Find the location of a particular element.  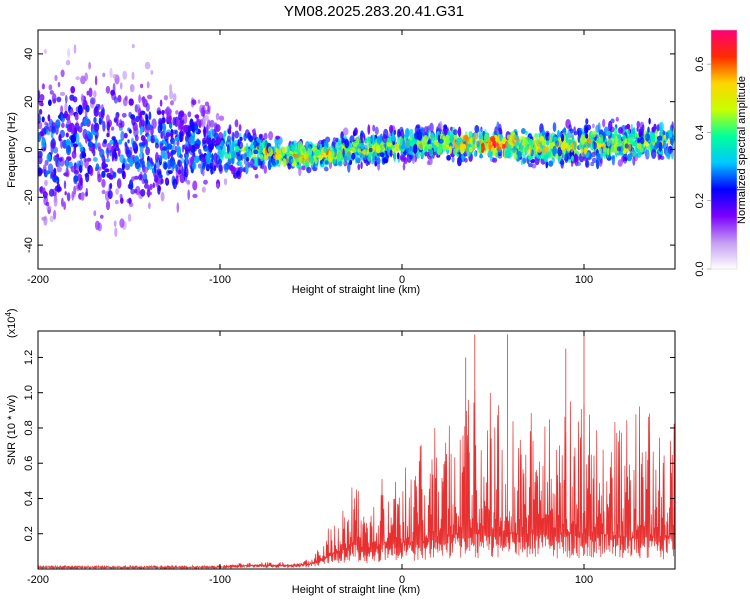

colorbar-tick-label: 0.2 is located at coordinates (700, 200).